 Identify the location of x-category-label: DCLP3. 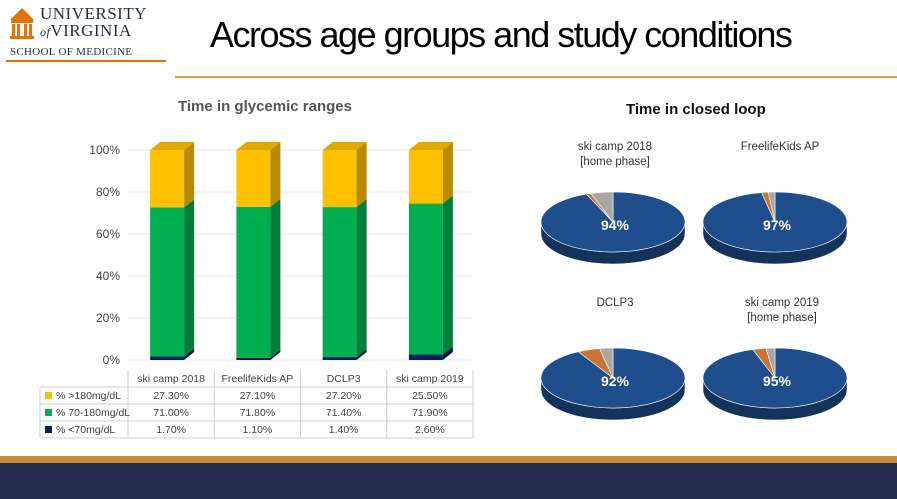
(344, 379).